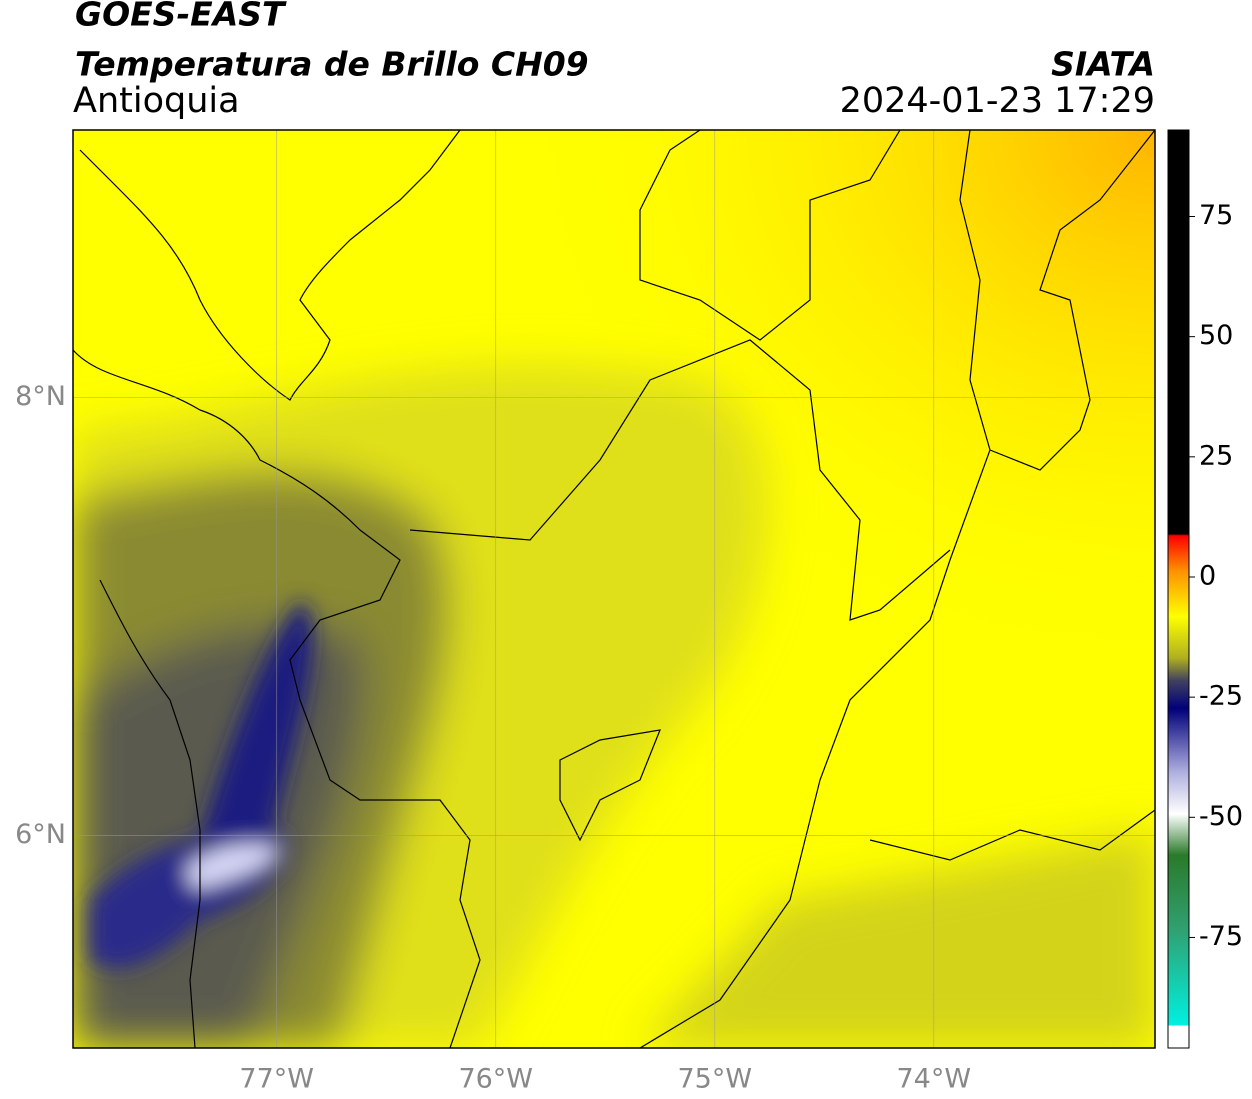 The image size is (1252, 1099). What do you see at coordinates (1216, 335) in the screenshot?
I see `colorbar-tick-label: 50` at bounding box center [1216, 335].